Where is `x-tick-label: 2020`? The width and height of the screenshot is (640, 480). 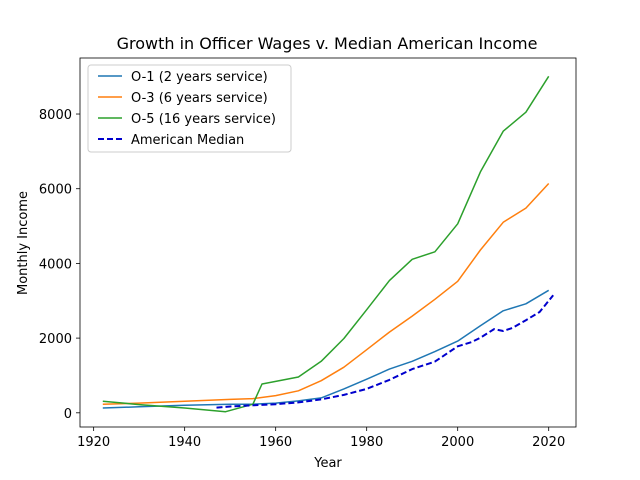
x-tick-label: 2020 is located at coordinates (548, 442).